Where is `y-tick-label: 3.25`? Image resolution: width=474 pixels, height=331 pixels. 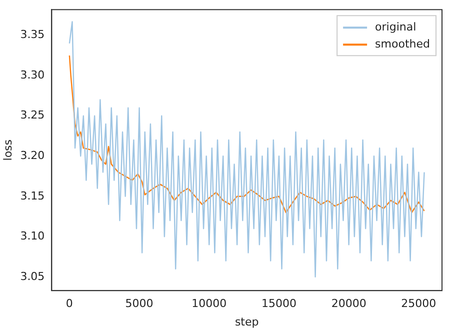
y-tick-label: 3.25 is located at coordinates (32, 115).